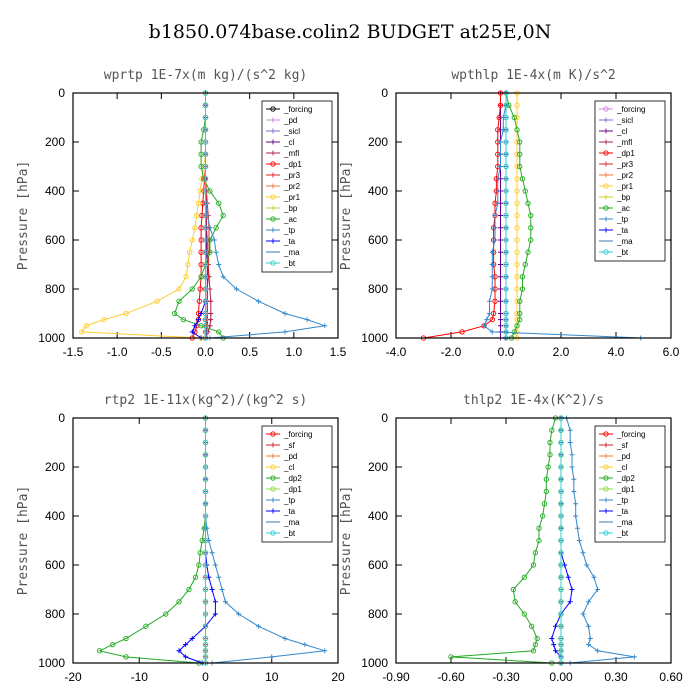  Describe the element at coordinates (396, 352) in the screenshot. I see `x-tick-label: -4.0` at that location.